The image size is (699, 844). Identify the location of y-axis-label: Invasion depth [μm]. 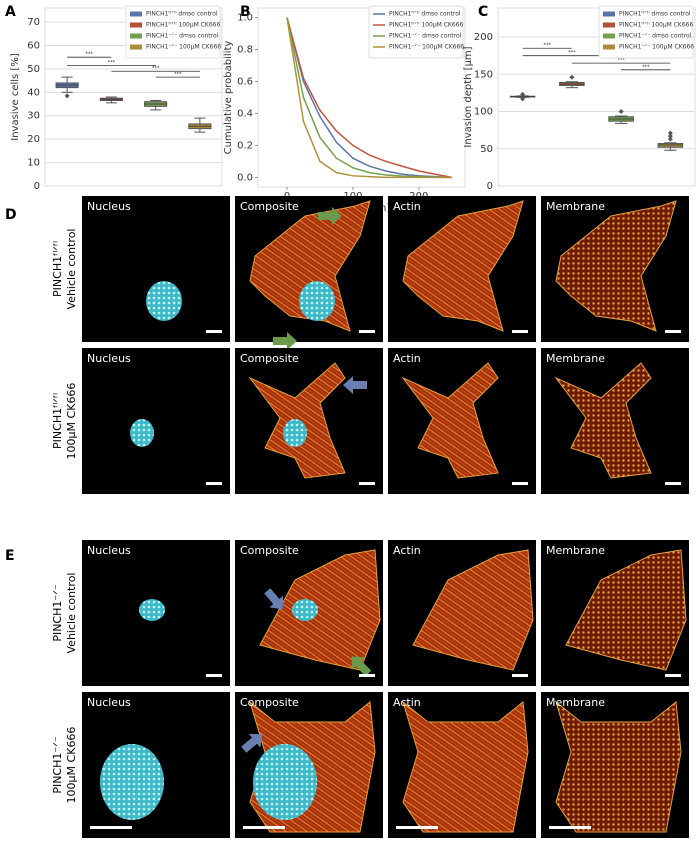
(468, 96).